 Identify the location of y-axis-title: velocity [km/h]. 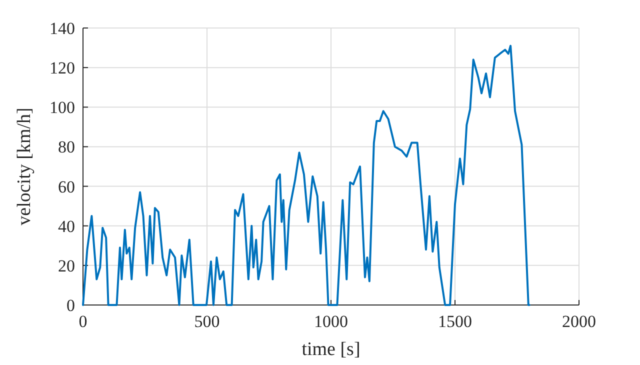
(24, 167).